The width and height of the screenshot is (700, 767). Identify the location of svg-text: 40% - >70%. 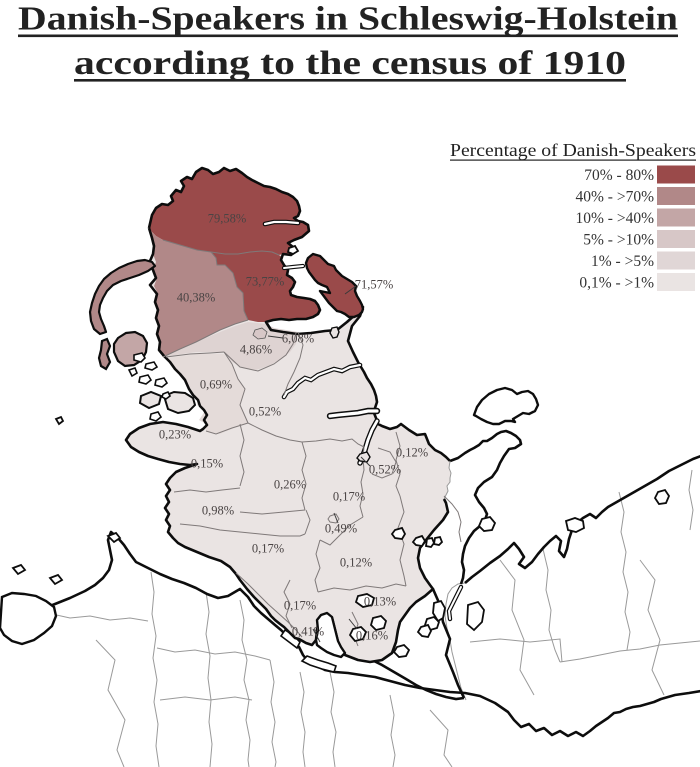
(615, 197).